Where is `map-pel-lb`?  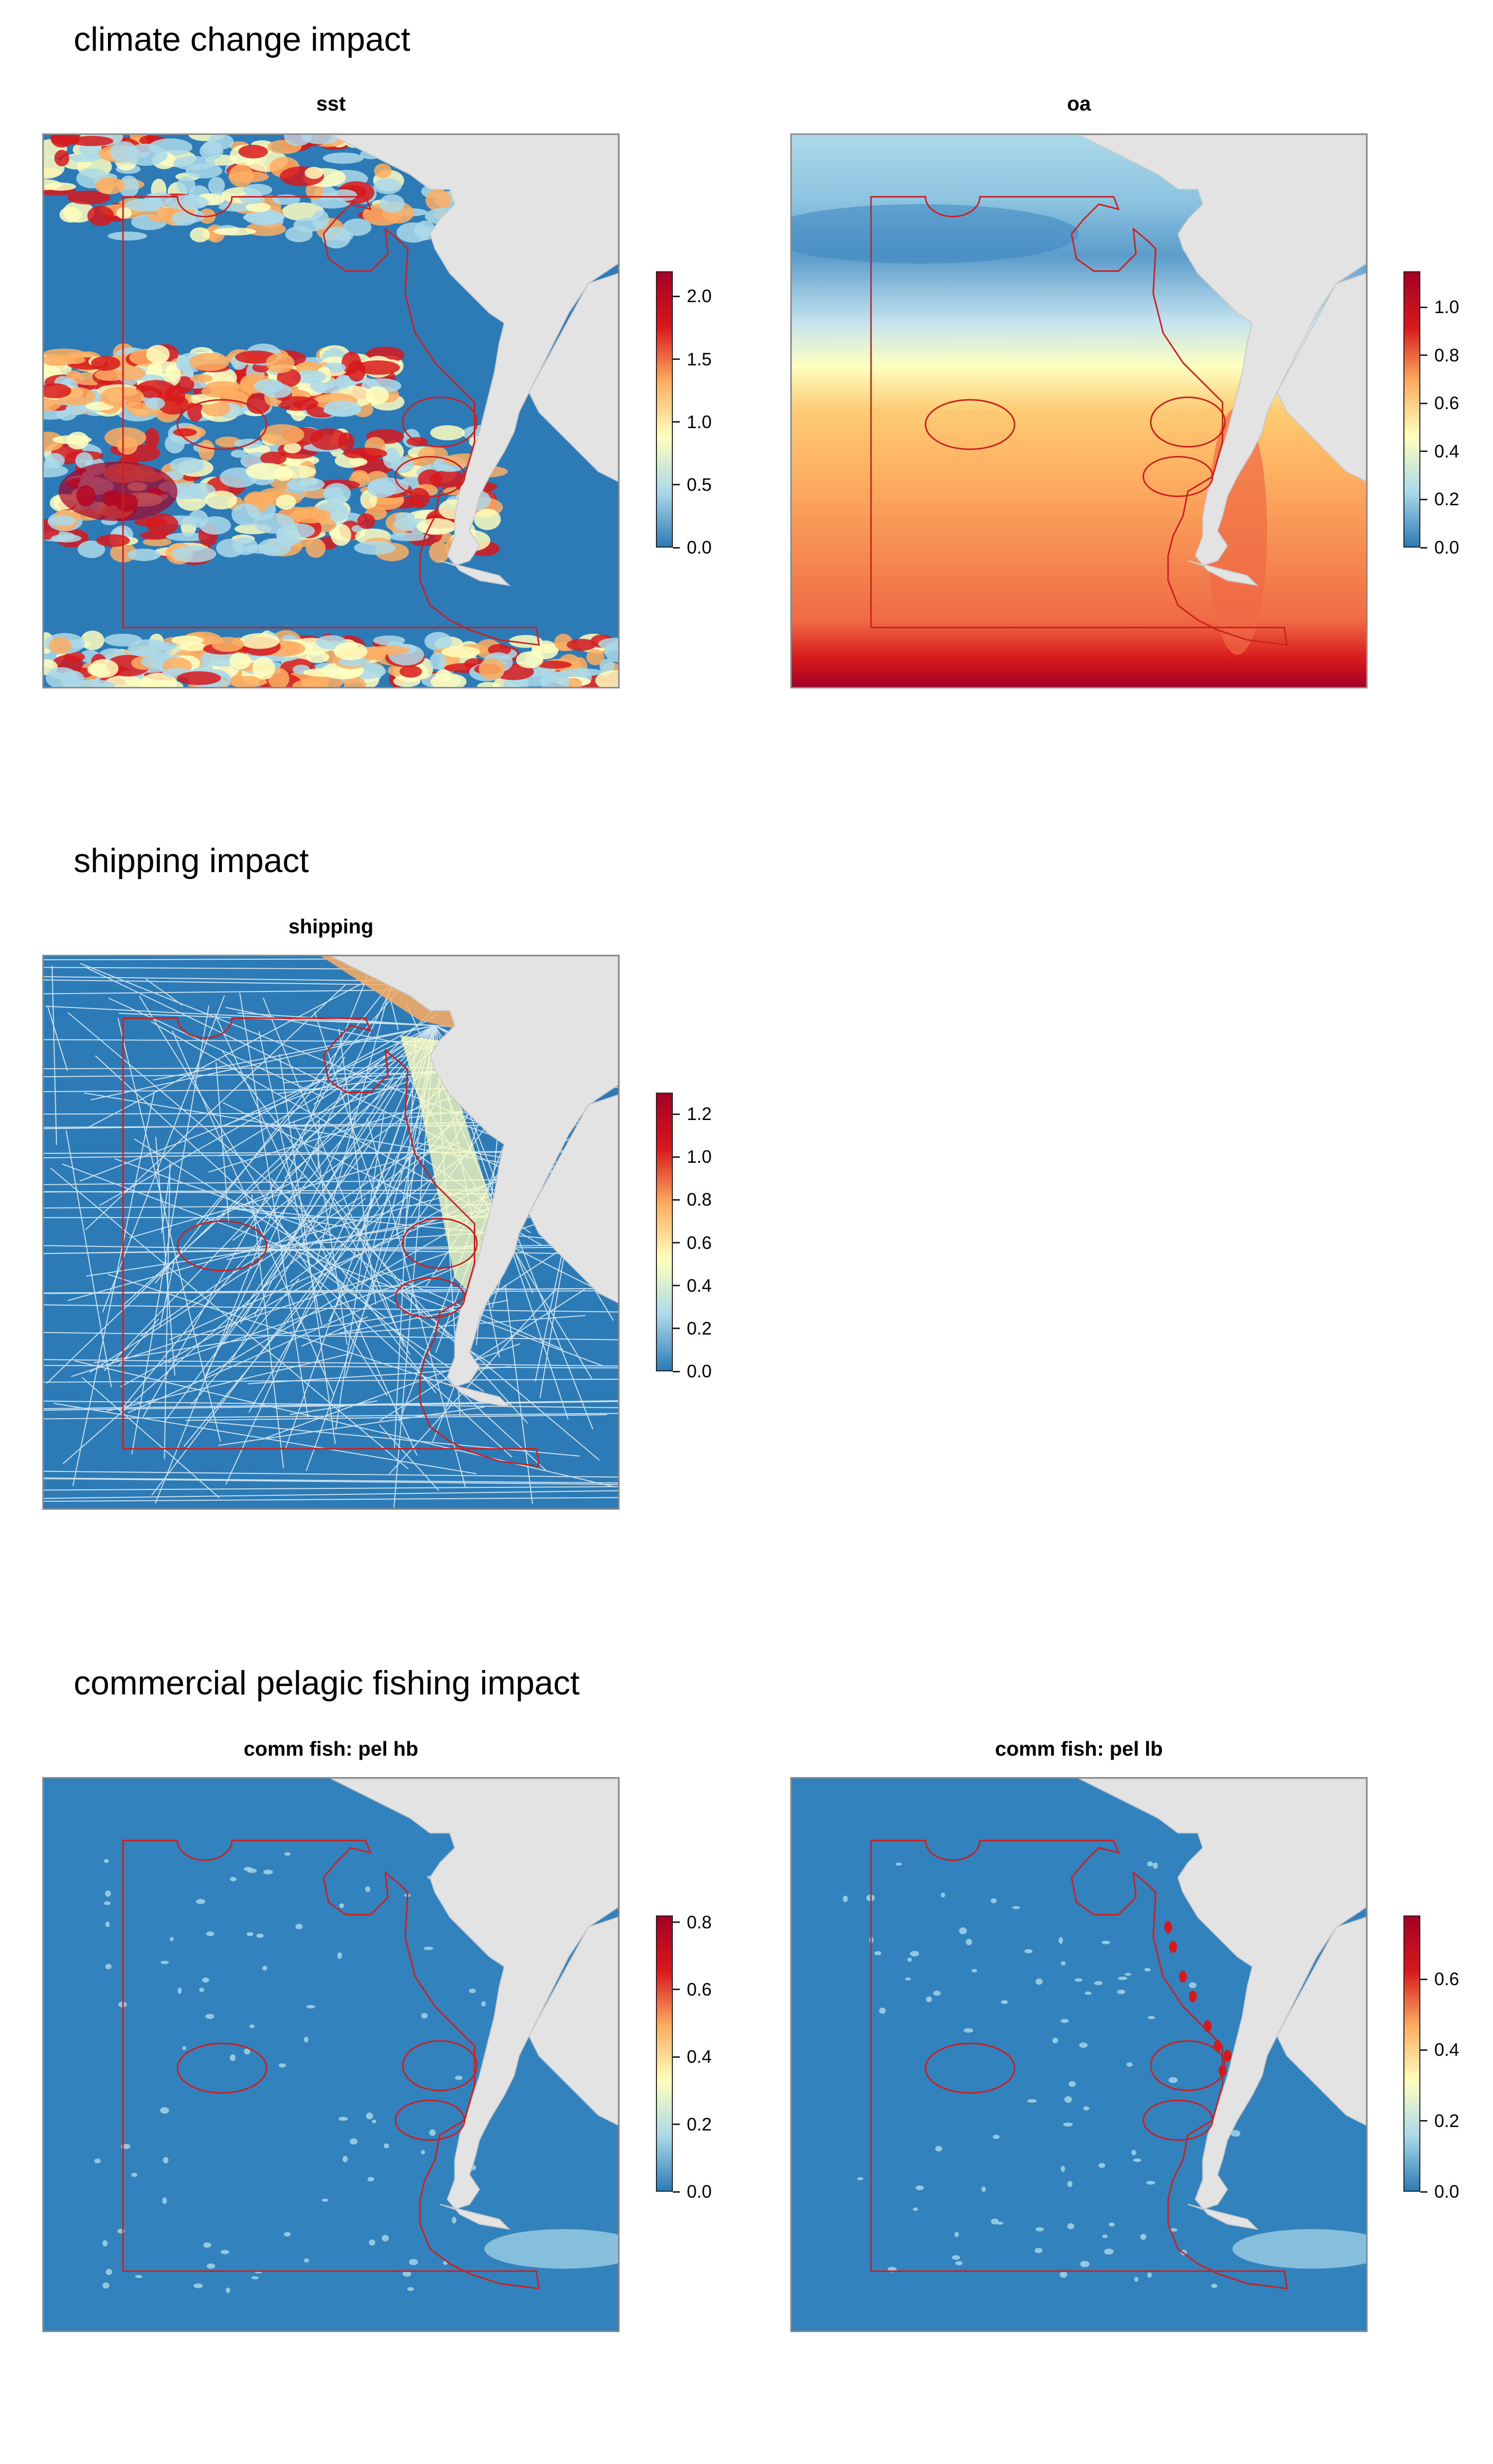
map-pel-lb is located at coordinates (1079, 2054).